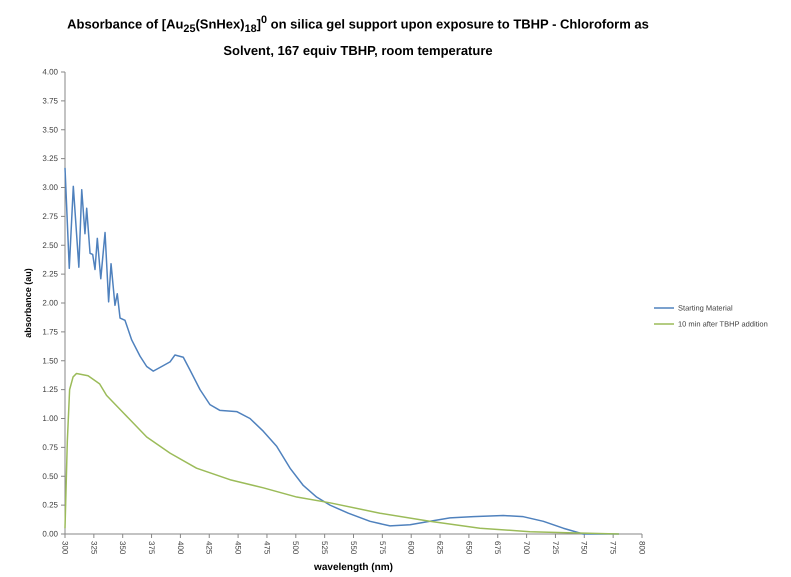 Image resolution: width=791 pixels, height=577 pixels. I want to click on x-tick-label: 350, so click(123, 548).